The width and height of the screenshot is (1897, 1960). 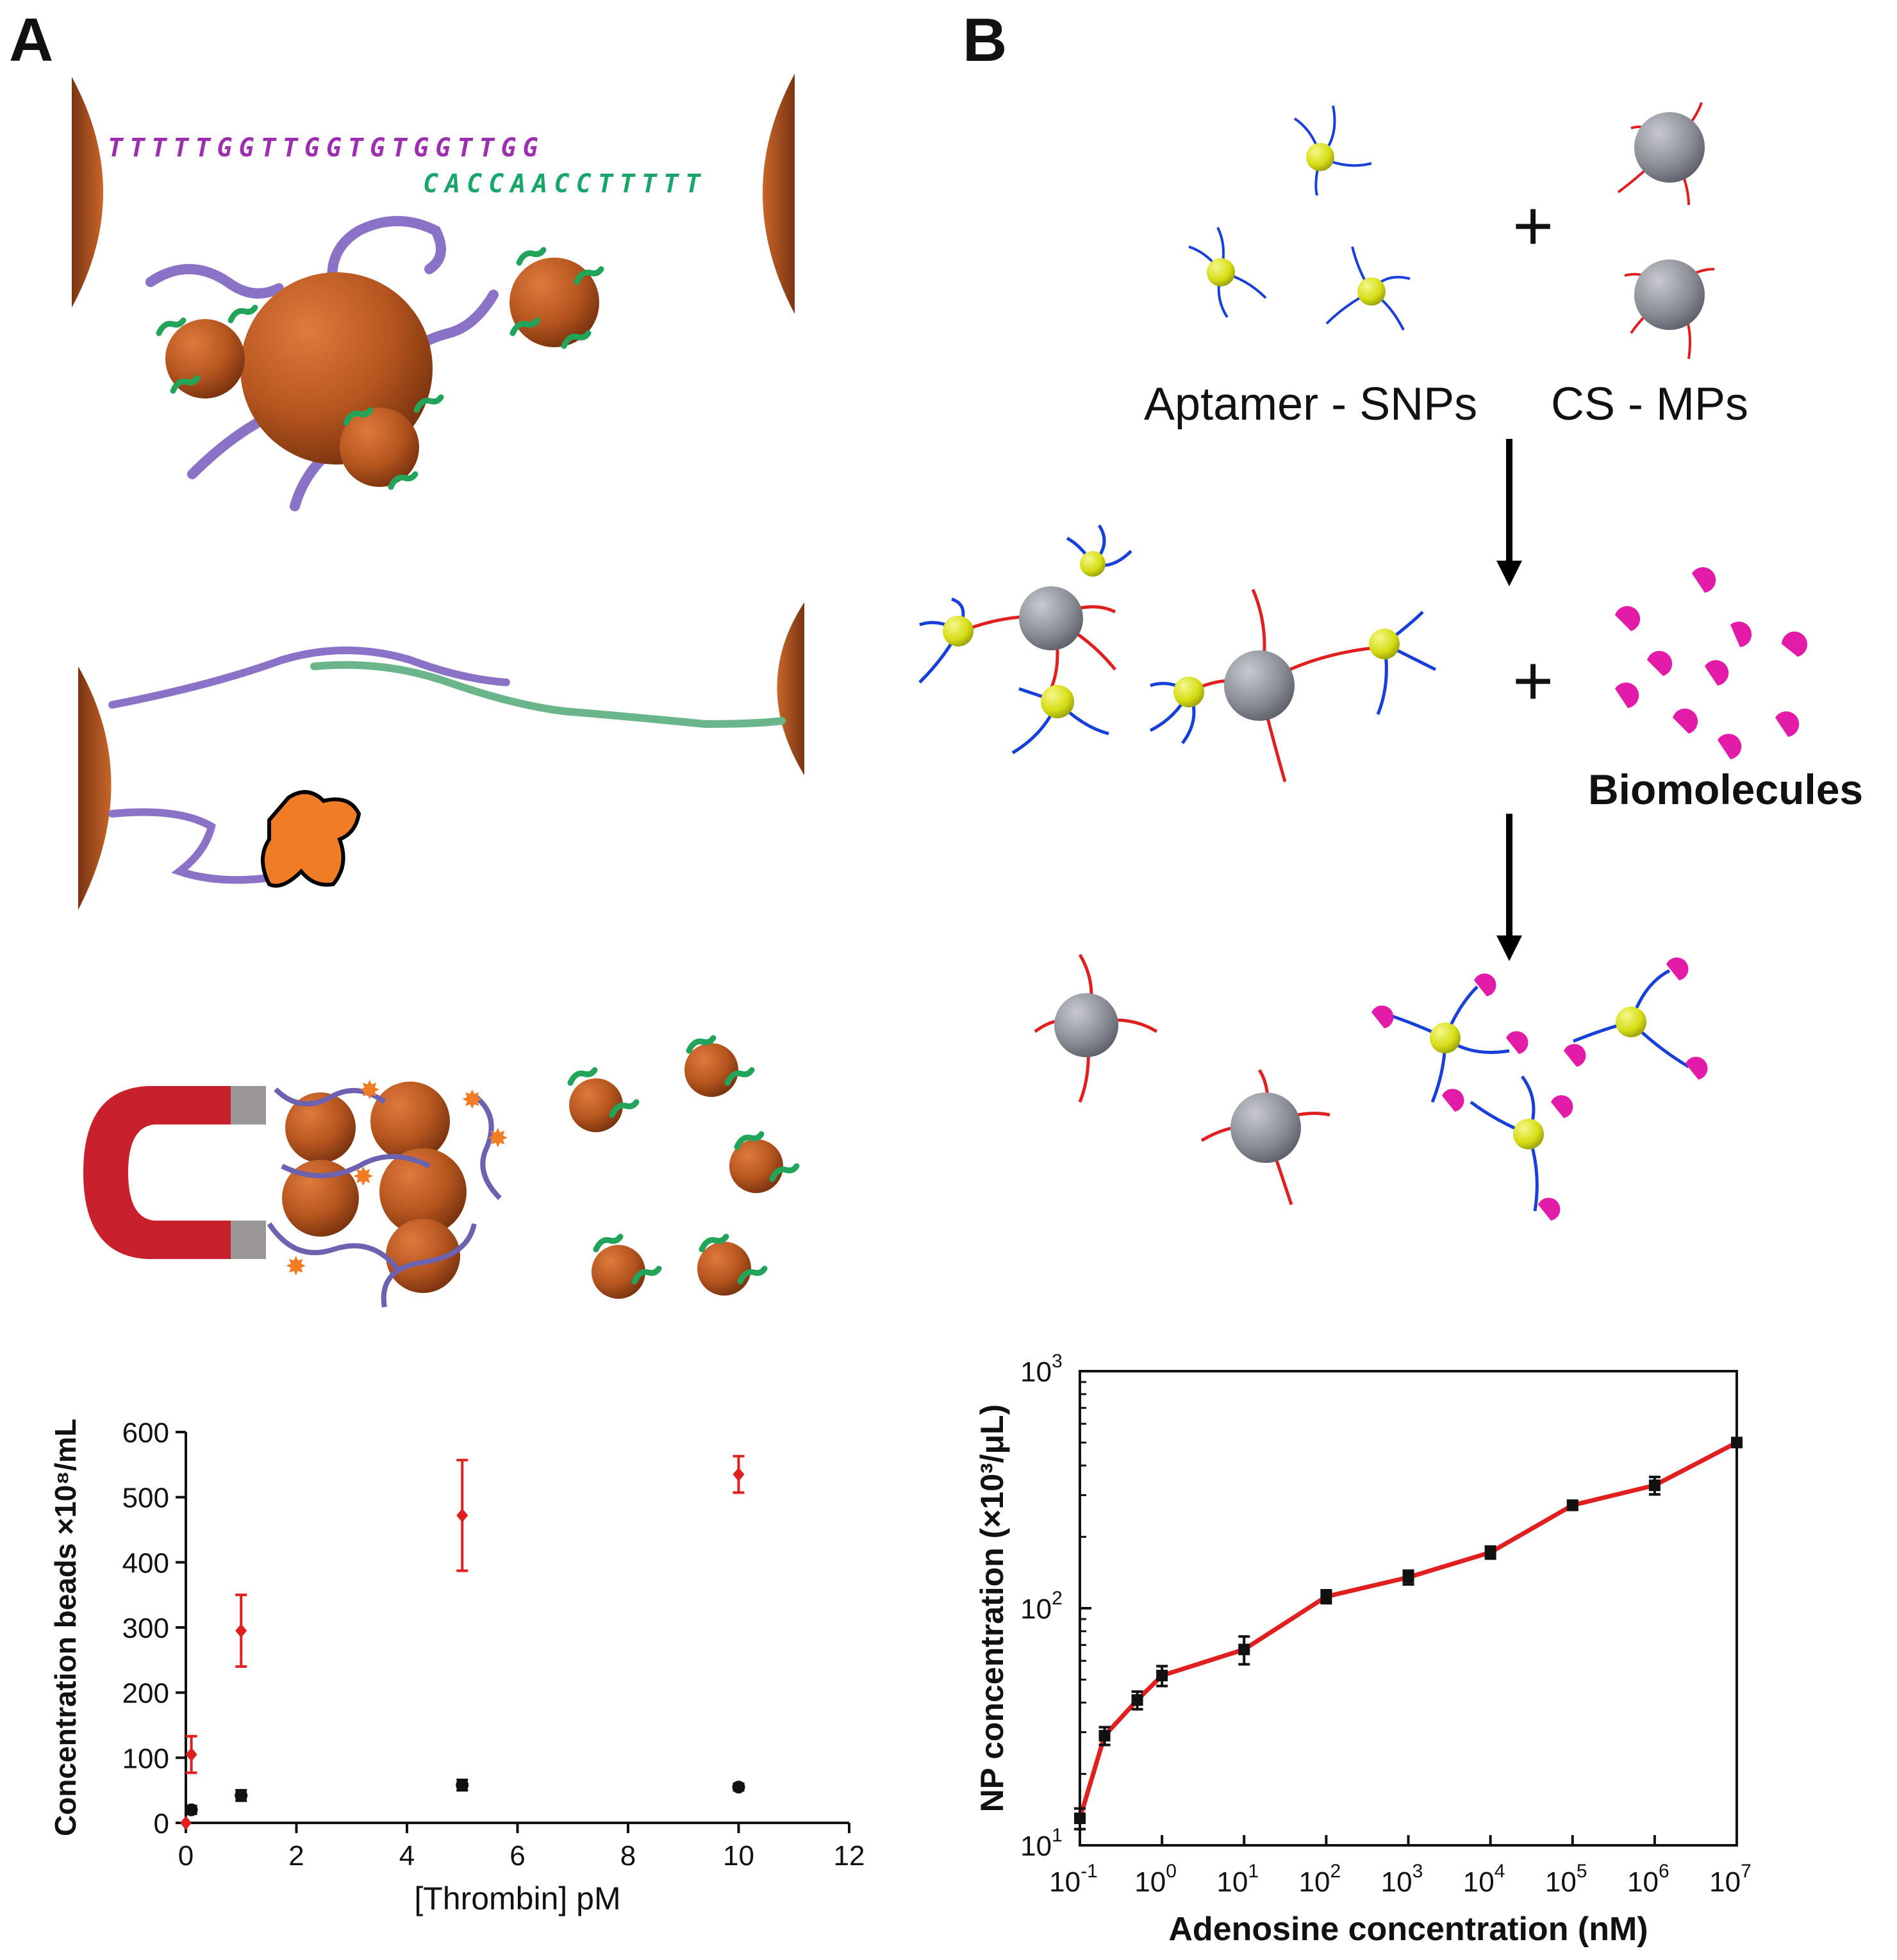 What do you see at coordinates (296, 1856) in the screenshot?
I see `x-tick-label: 2` at bounding box center [296, 1856].